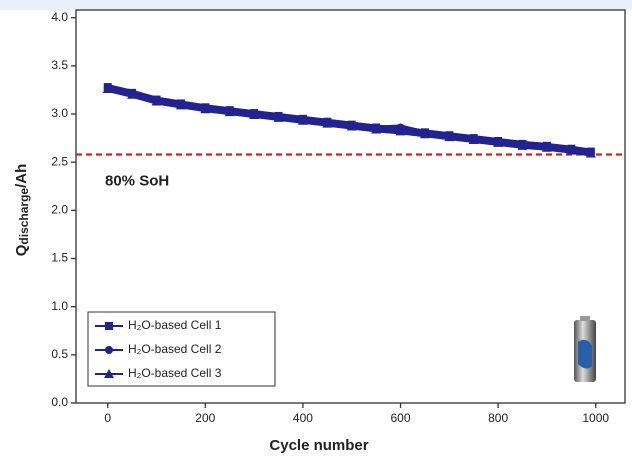 Image resolution: width=632 pixels, height=459 pixels. I want to click on y-label-sub: discharge, so click(24, 216).